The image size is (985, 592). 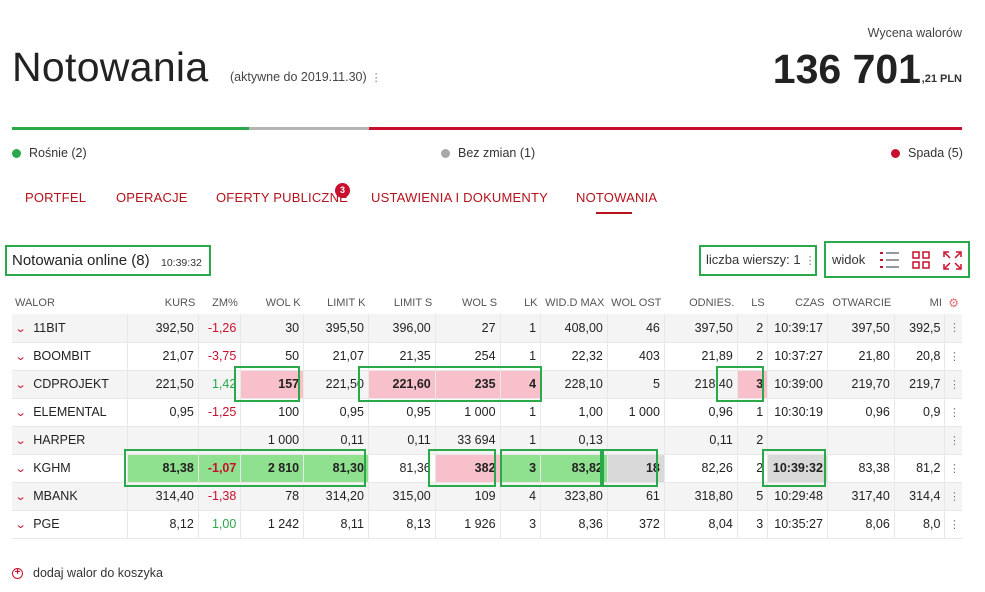 I want to click on col-header: WOL OST, so click(x=636, y=303).